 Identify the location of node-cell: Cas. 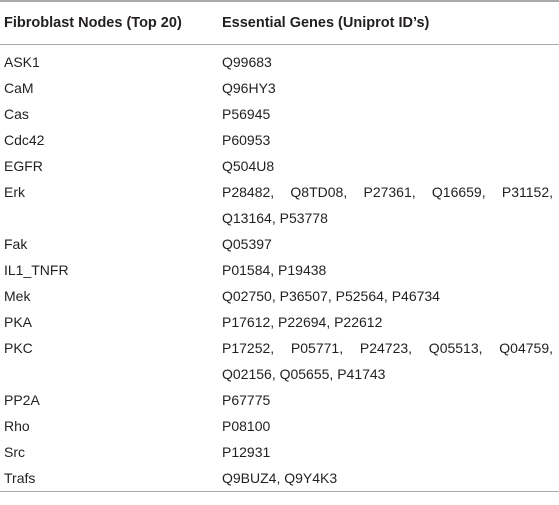
(16, 113).